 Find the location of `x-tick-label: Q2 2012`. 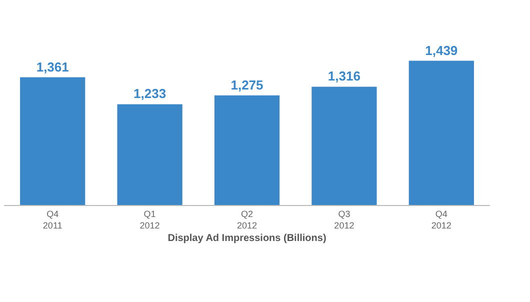

x-tick-label: Q2 2012 is located at coordinates (247, 219).